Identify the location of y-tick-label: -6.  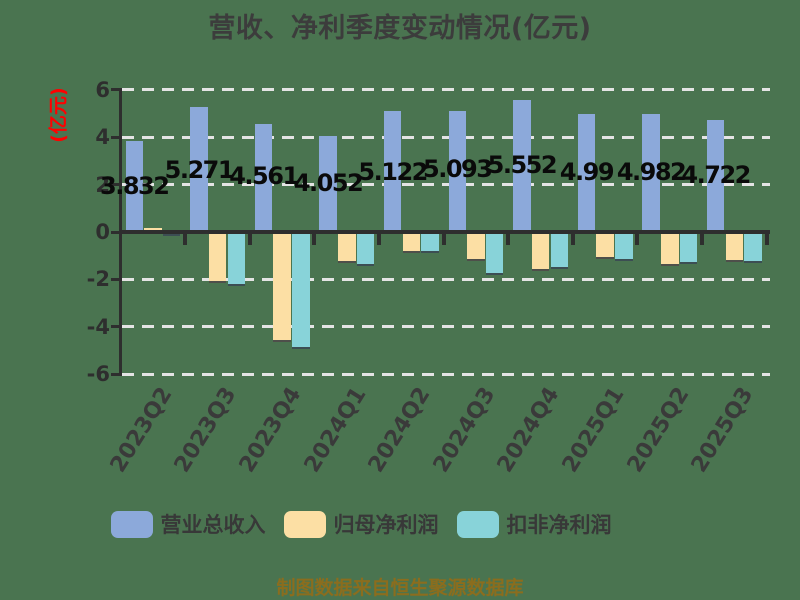
(98, 374).